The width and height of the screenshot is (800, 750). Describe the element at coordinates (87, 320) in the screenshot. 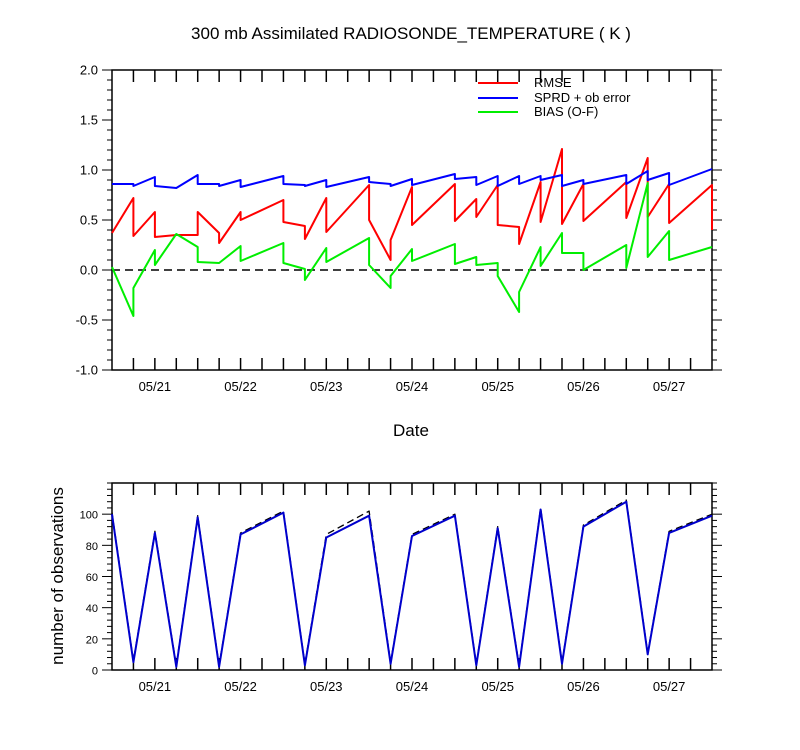

I see `y-tick-label: -0.5` at that location.